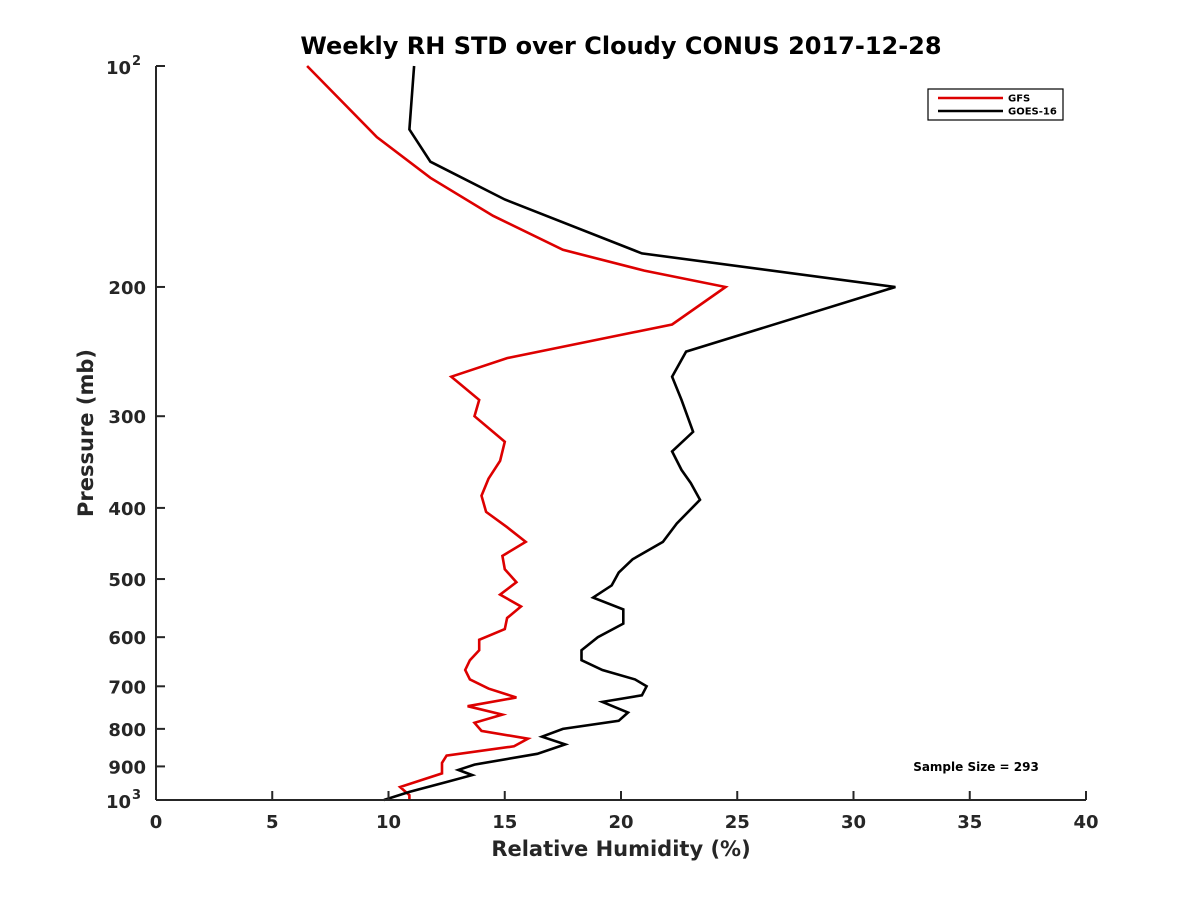 The width and height of the screenshot is (1200, 900). Describe the element at coordinates (388, 822) in the screenshot. I see `x-tick-label: 10` at that location.